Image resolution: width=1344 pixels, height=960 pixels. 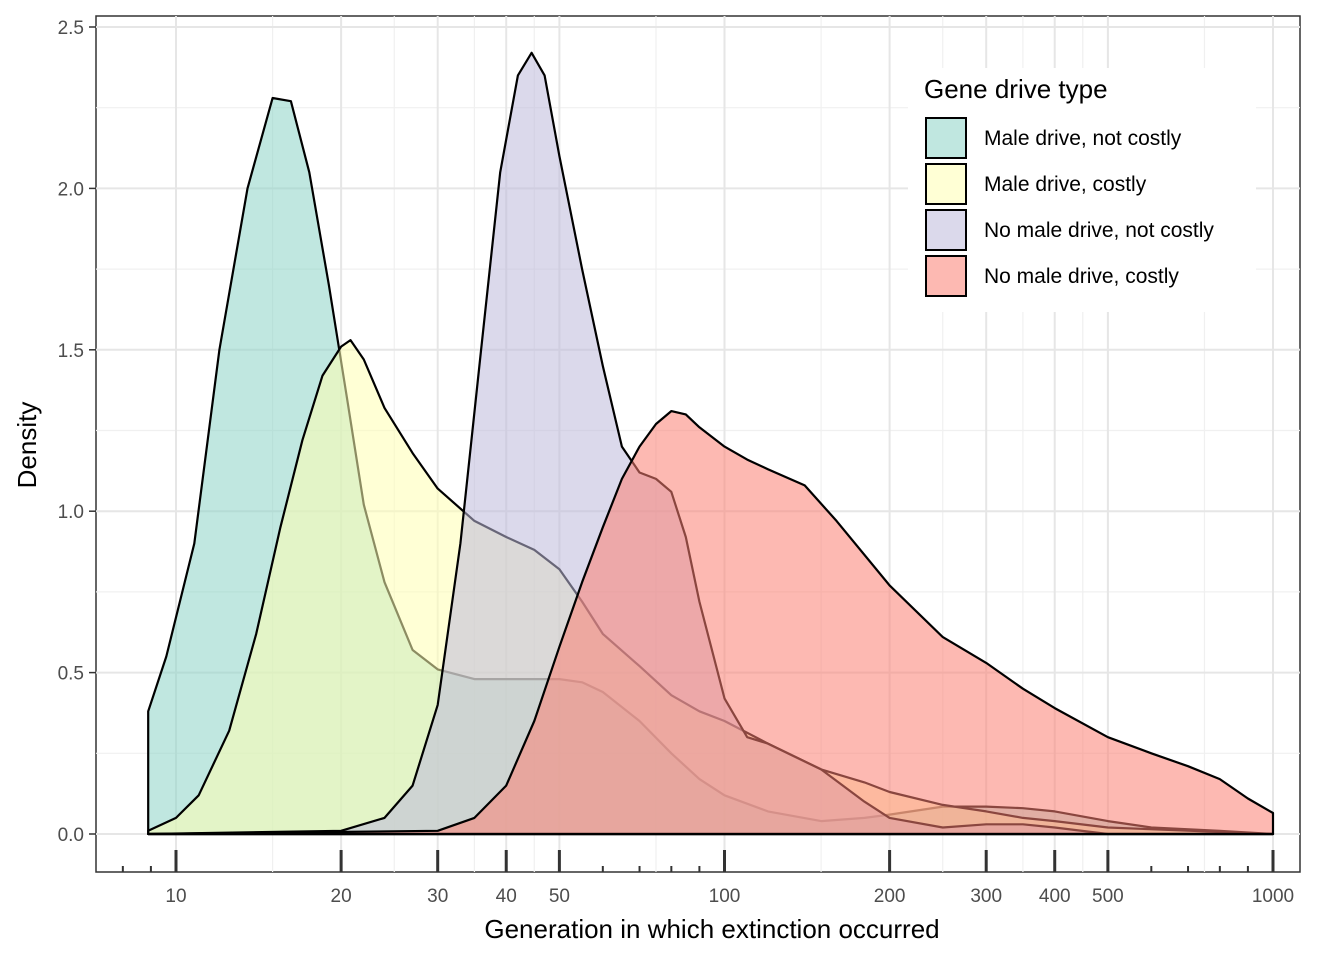 What do you see at coordinates (986, 896) in the screenshot?
I see `x-tick-label: 300` at bounding box center [986, 896].